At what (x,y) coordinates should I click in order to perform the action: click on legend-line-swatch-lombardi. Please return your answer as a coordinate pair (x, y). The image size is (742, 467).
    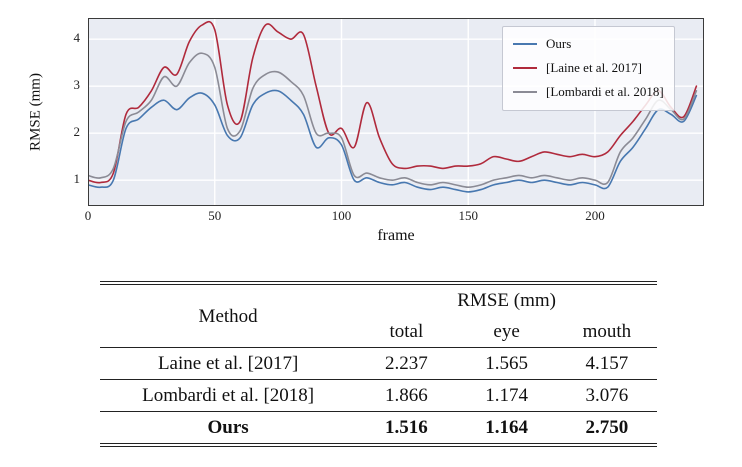
    Looking at the image, I should click on (525, 92).